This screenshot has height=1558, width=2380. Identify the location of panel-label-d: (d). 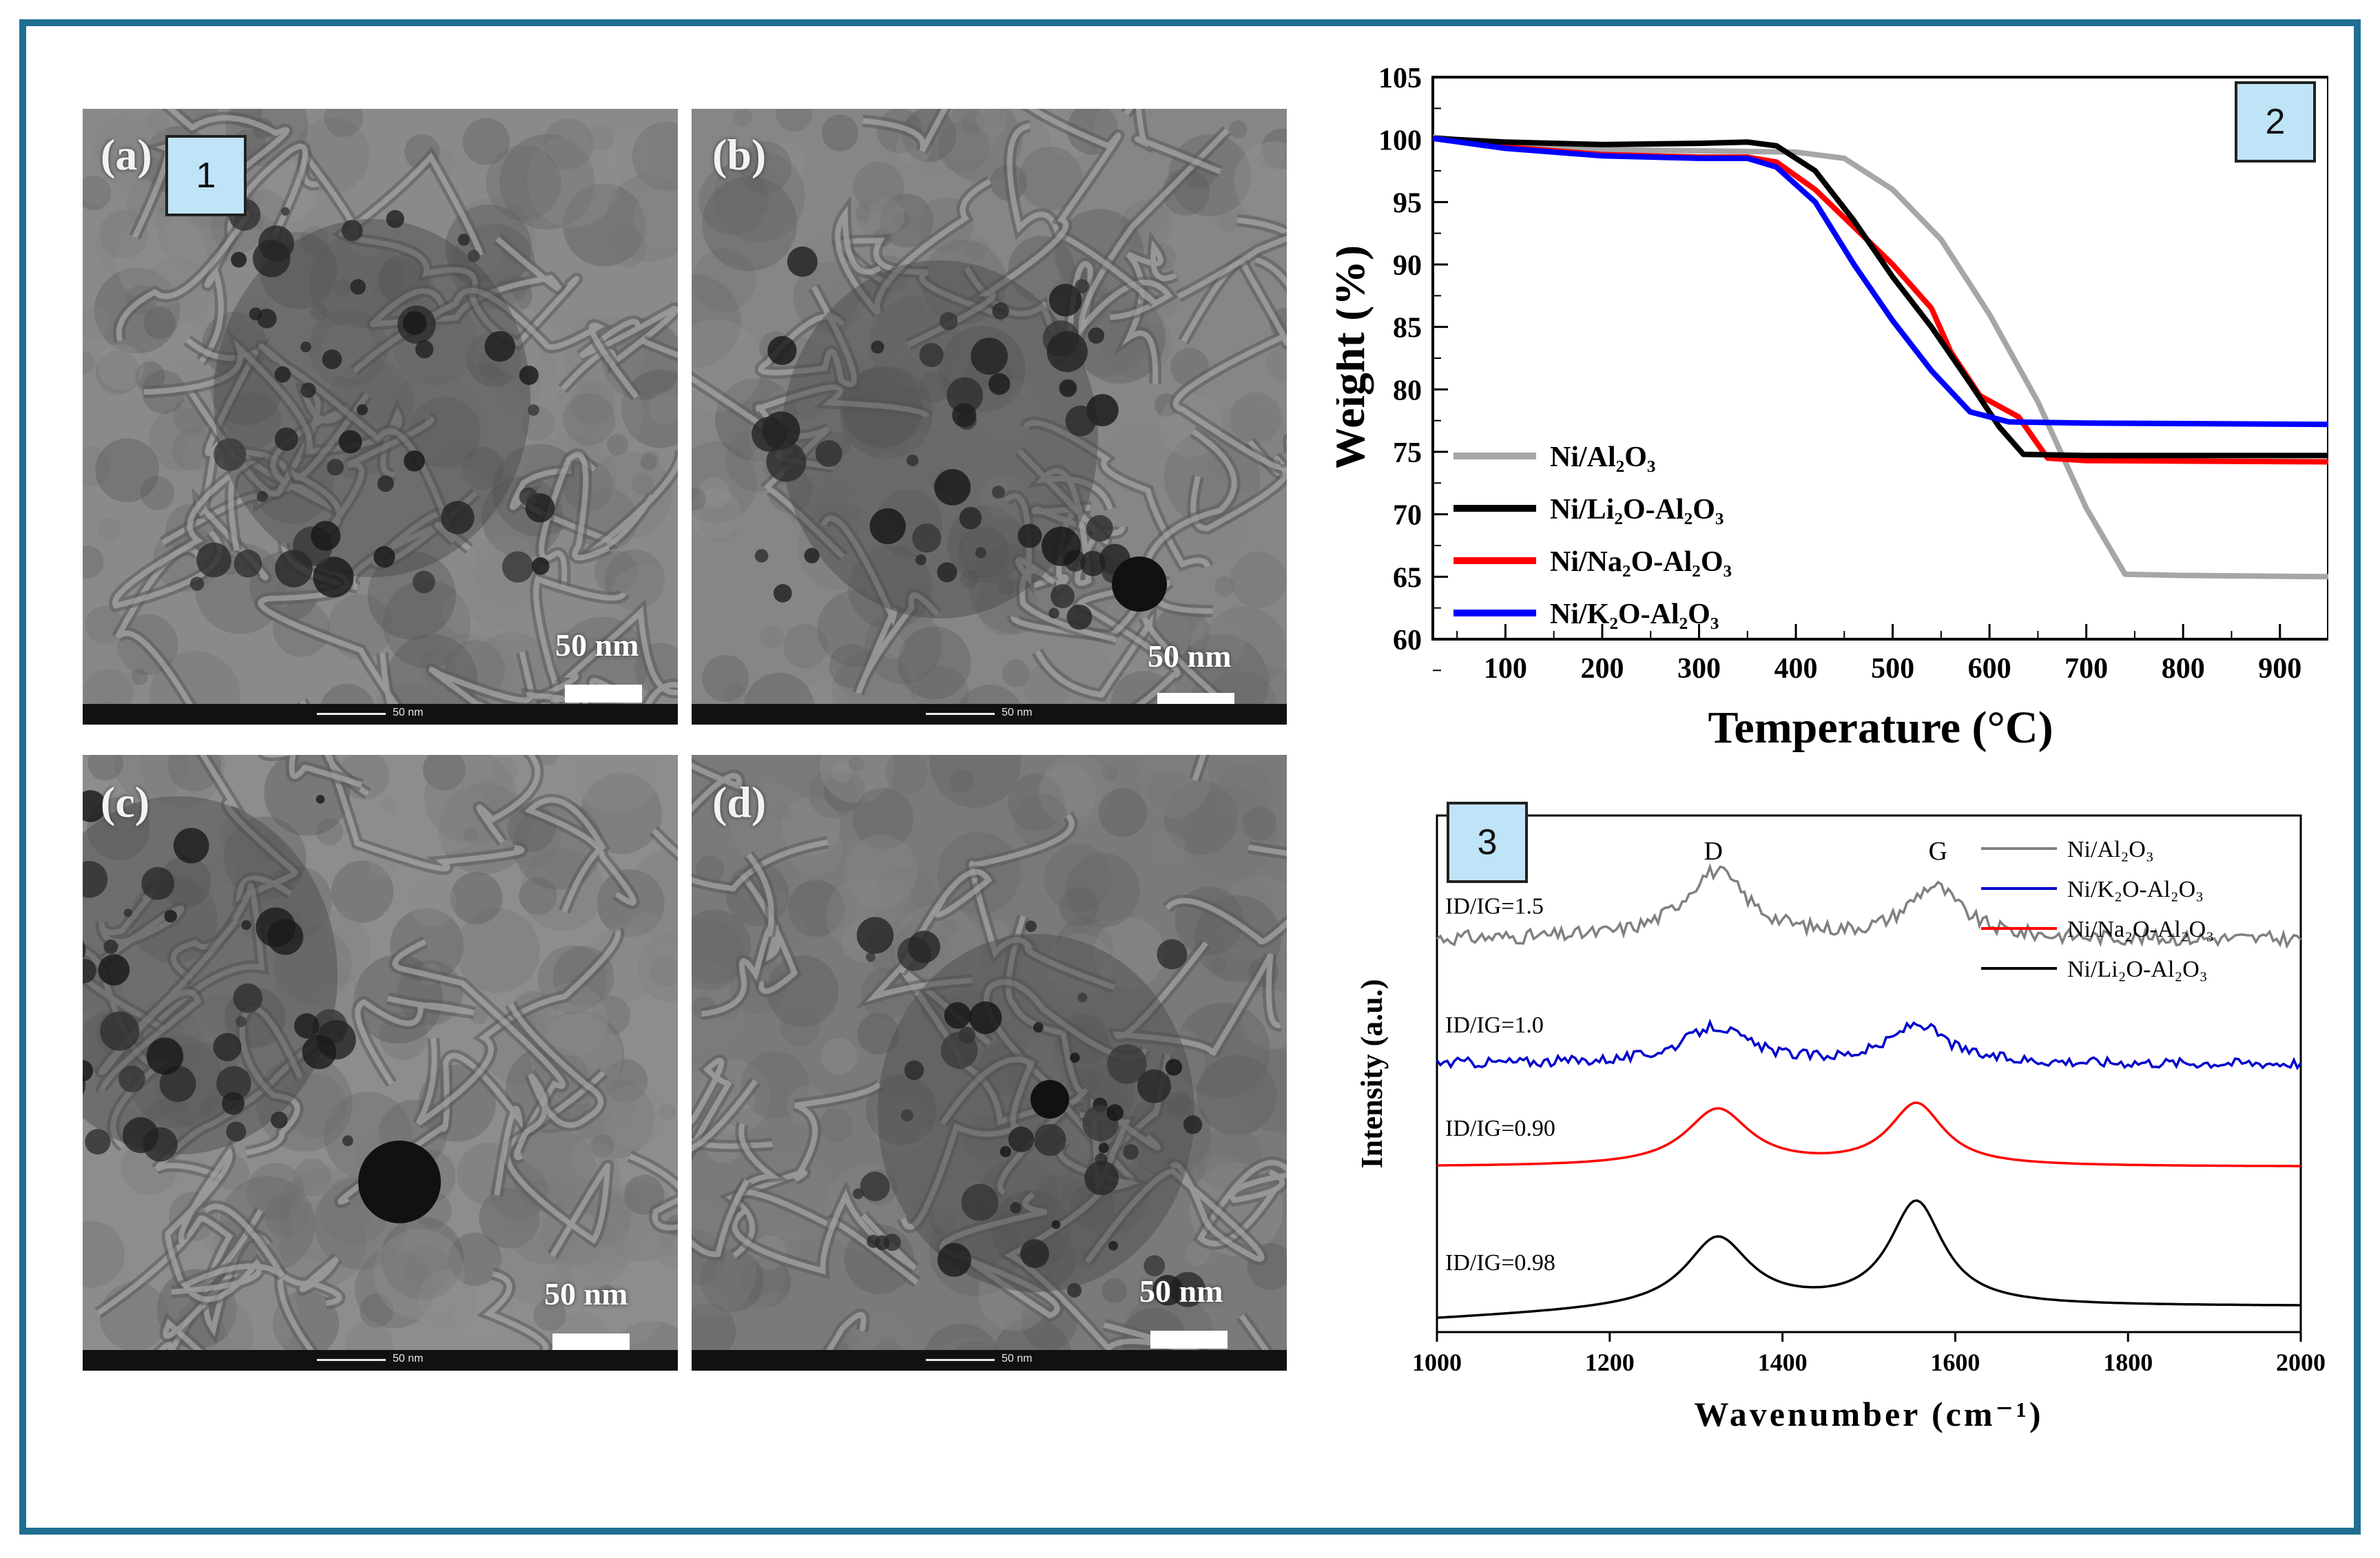
(739, 803).